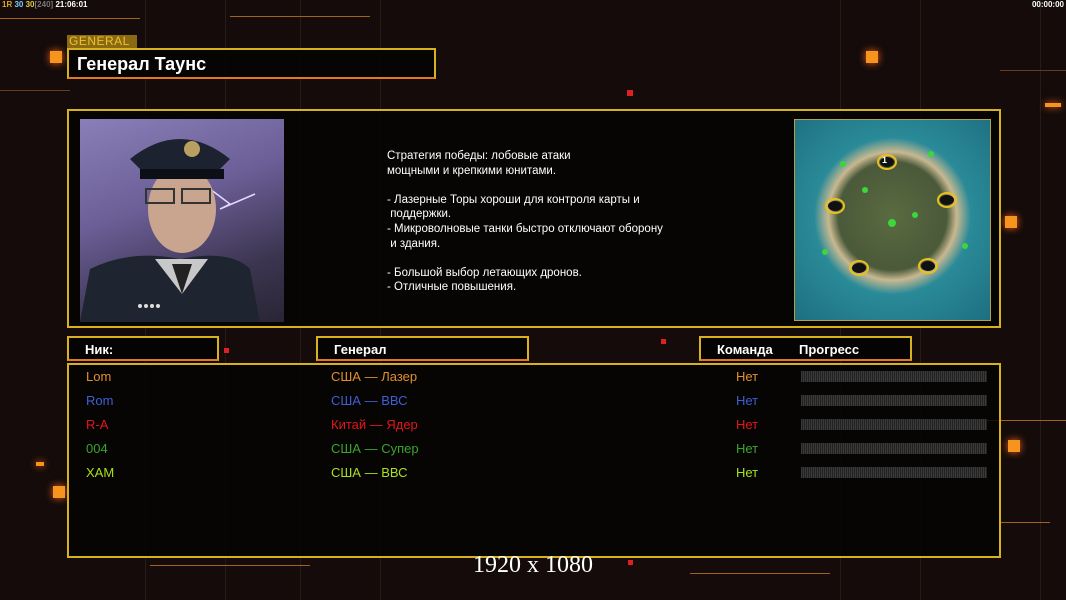  What do you see at coordinates (30, 4) in the screenshot?
I see `fps-value-2: 30` at bounding box center [30, 4].